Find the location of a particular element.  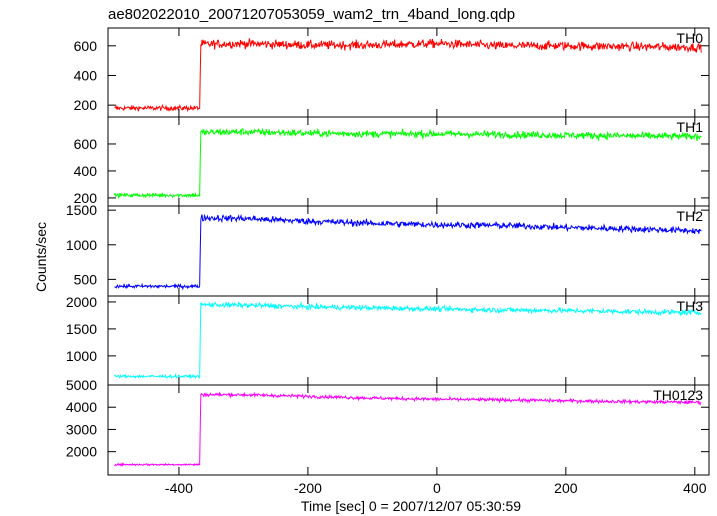

series-line-th3 is located at coordinates (408, 340).